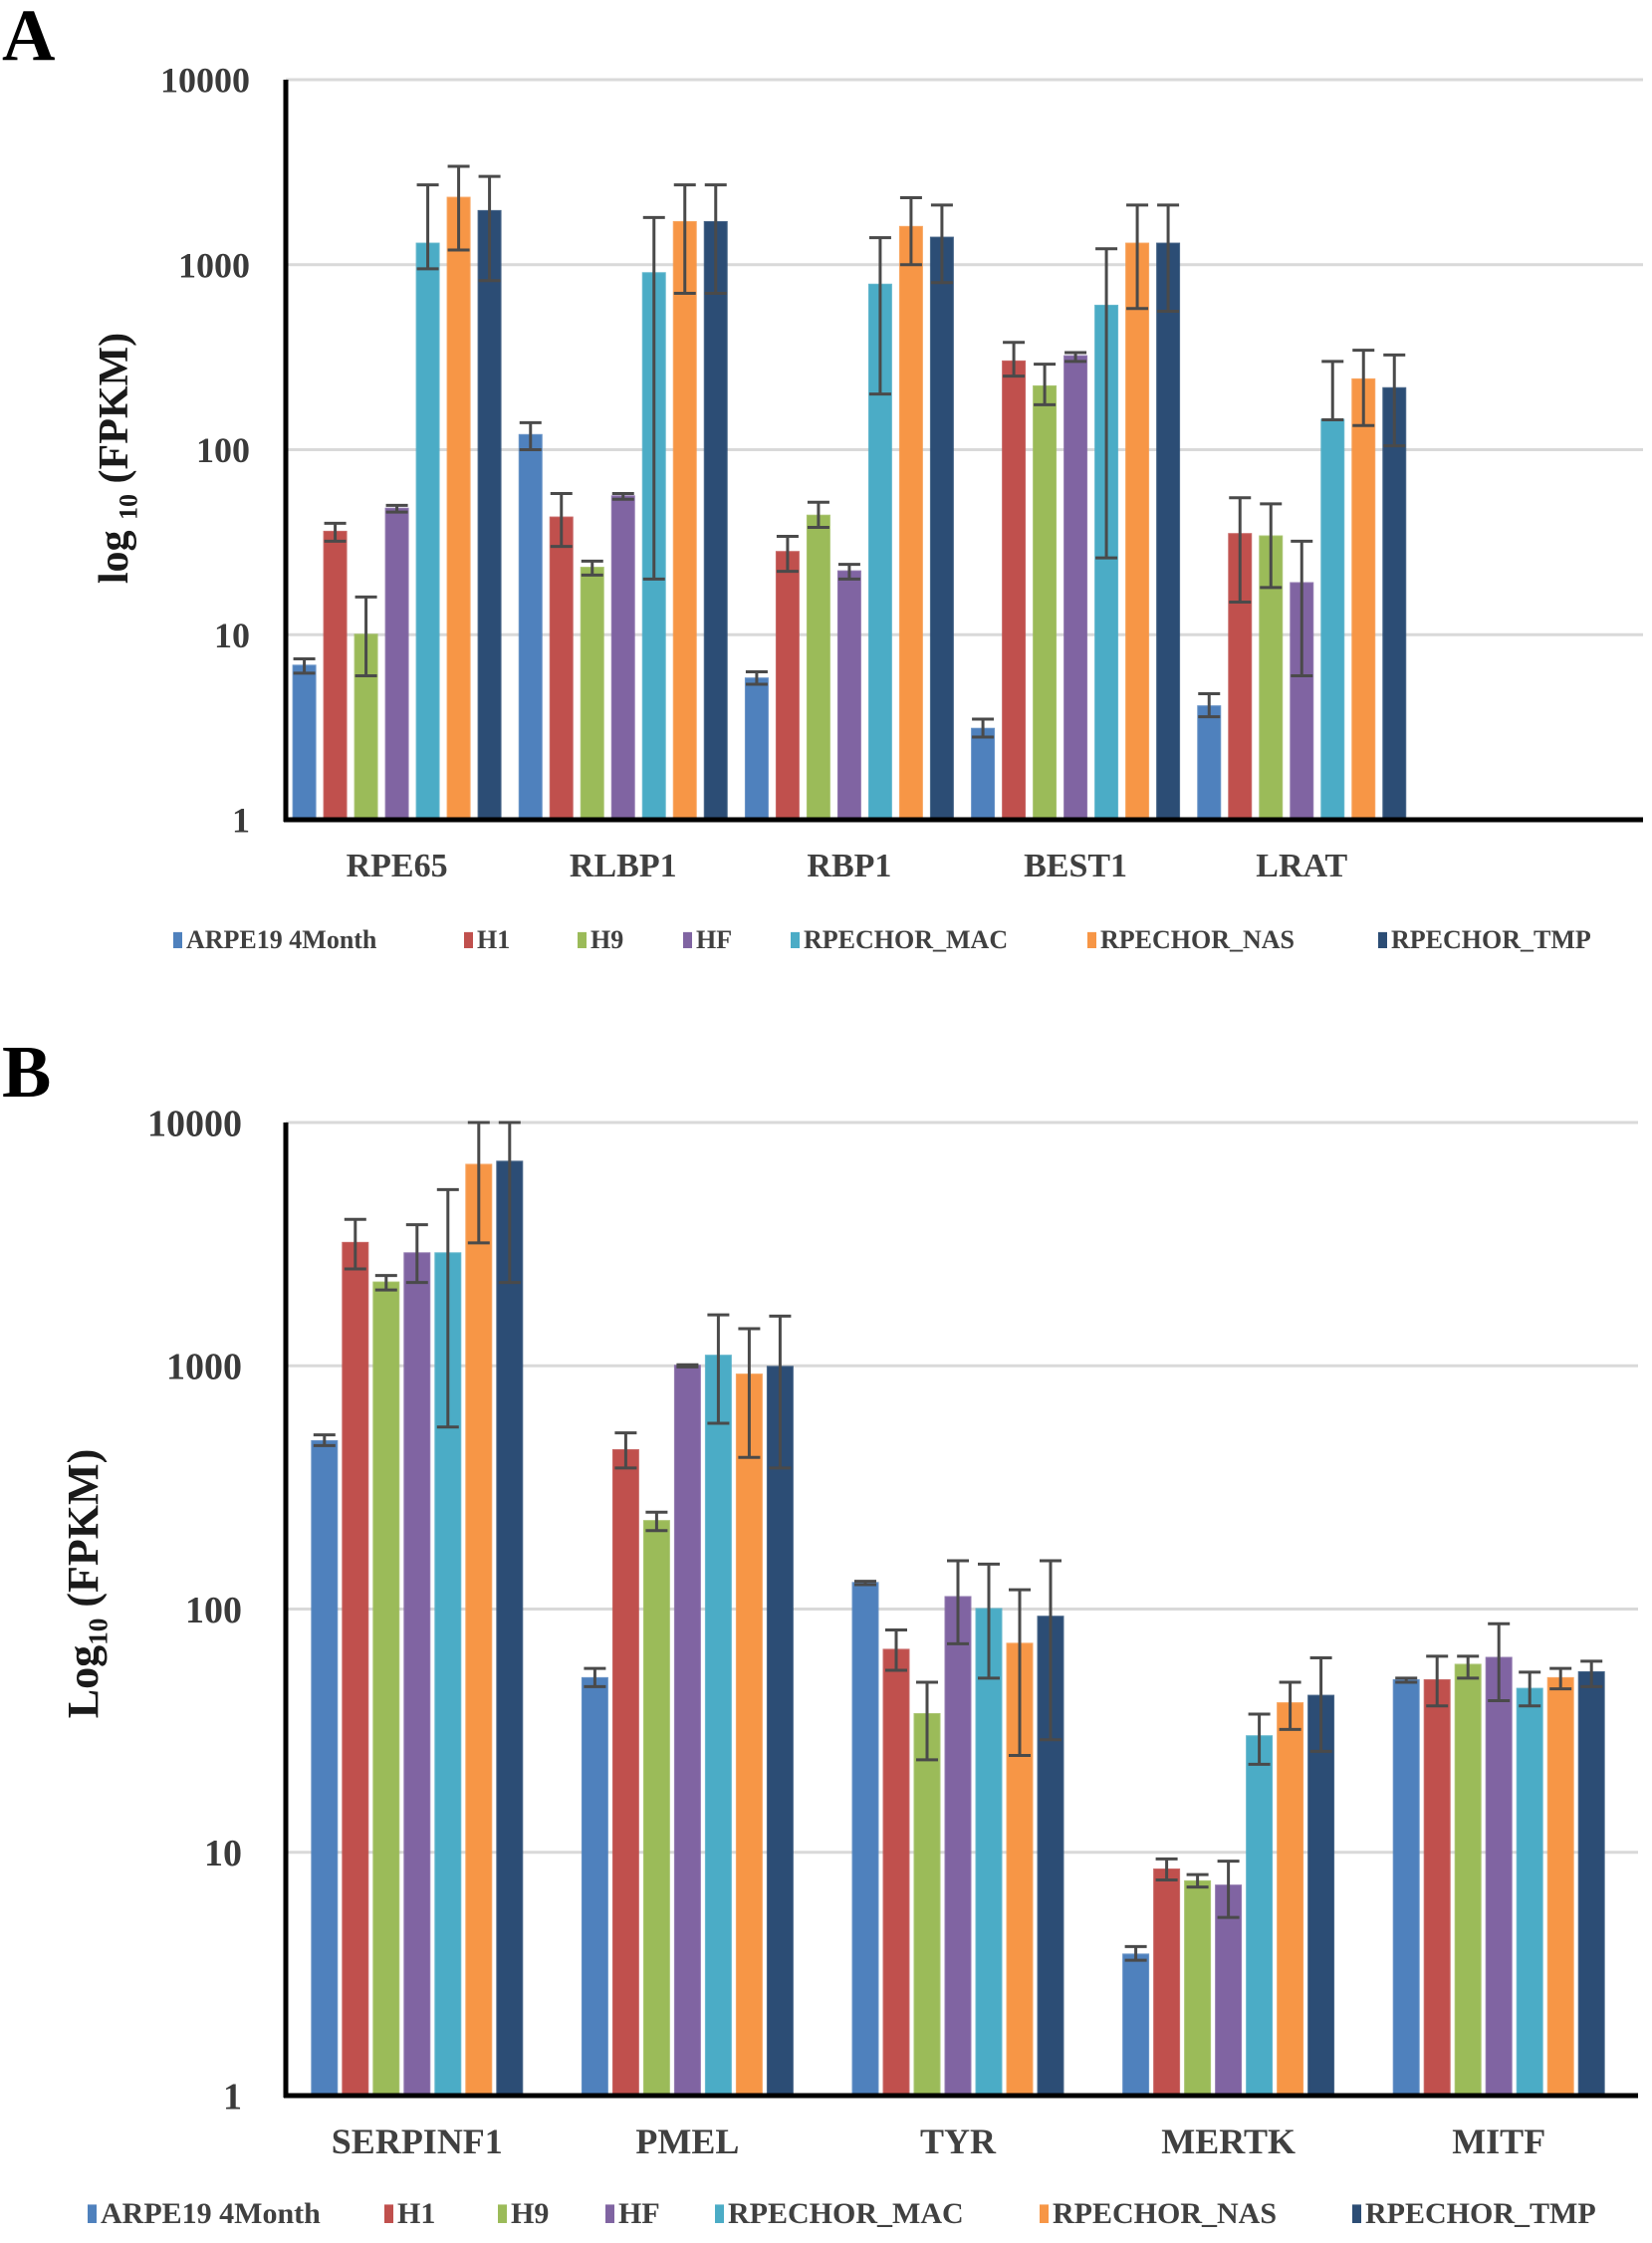 The image size is (1652, 2243). Describe the element at coordinates (623, 866) in the screenshot. I see `x-category-label: RLBP1` at that location.